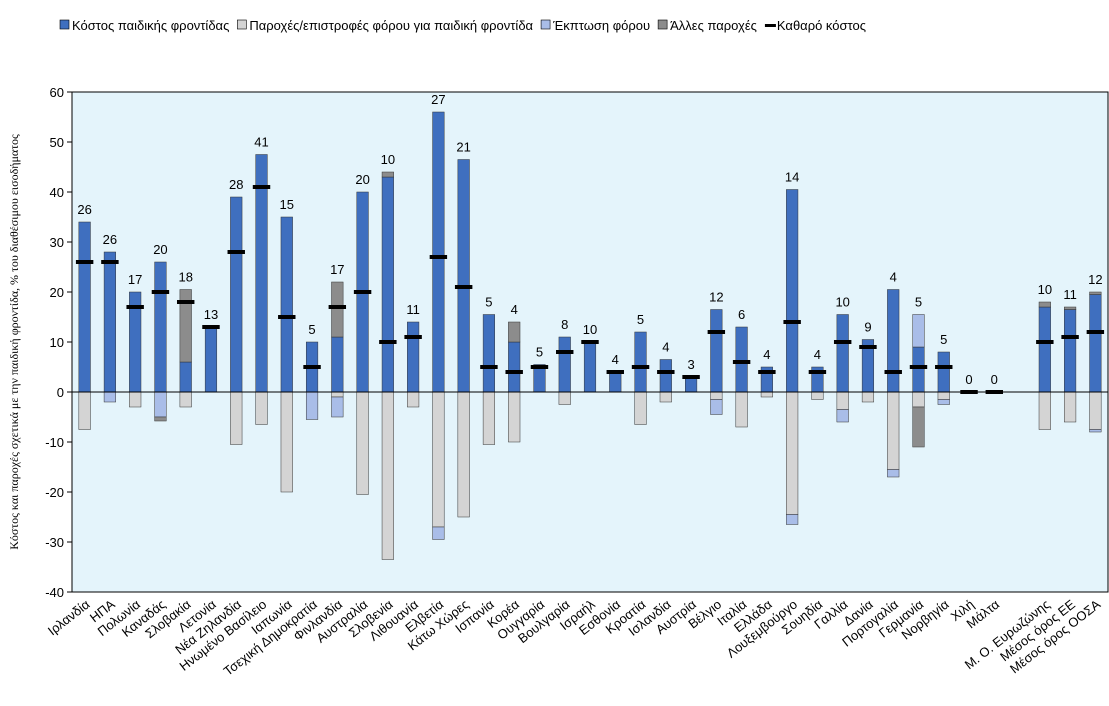 This screenshot has height=706, width=1109. I want to click on net-cost-label: 15, so click(287, 204).